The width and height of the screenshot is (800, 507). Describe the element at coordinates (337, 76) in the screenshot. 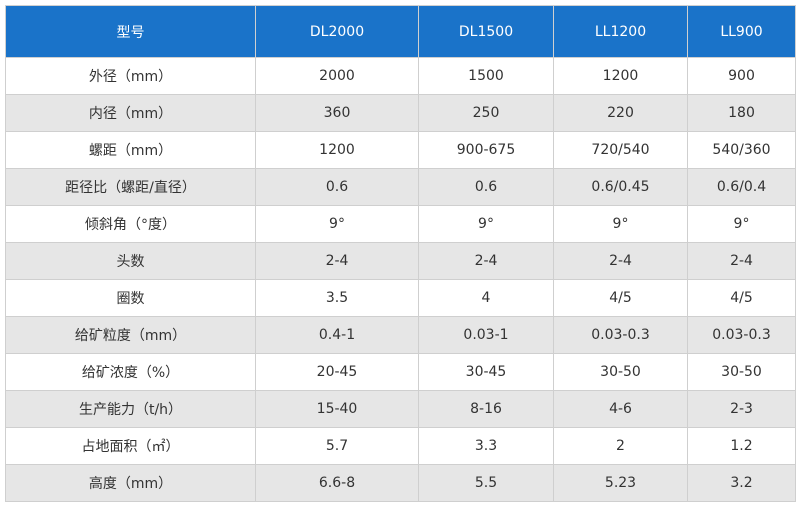

I see `cell: 2000` at that location.